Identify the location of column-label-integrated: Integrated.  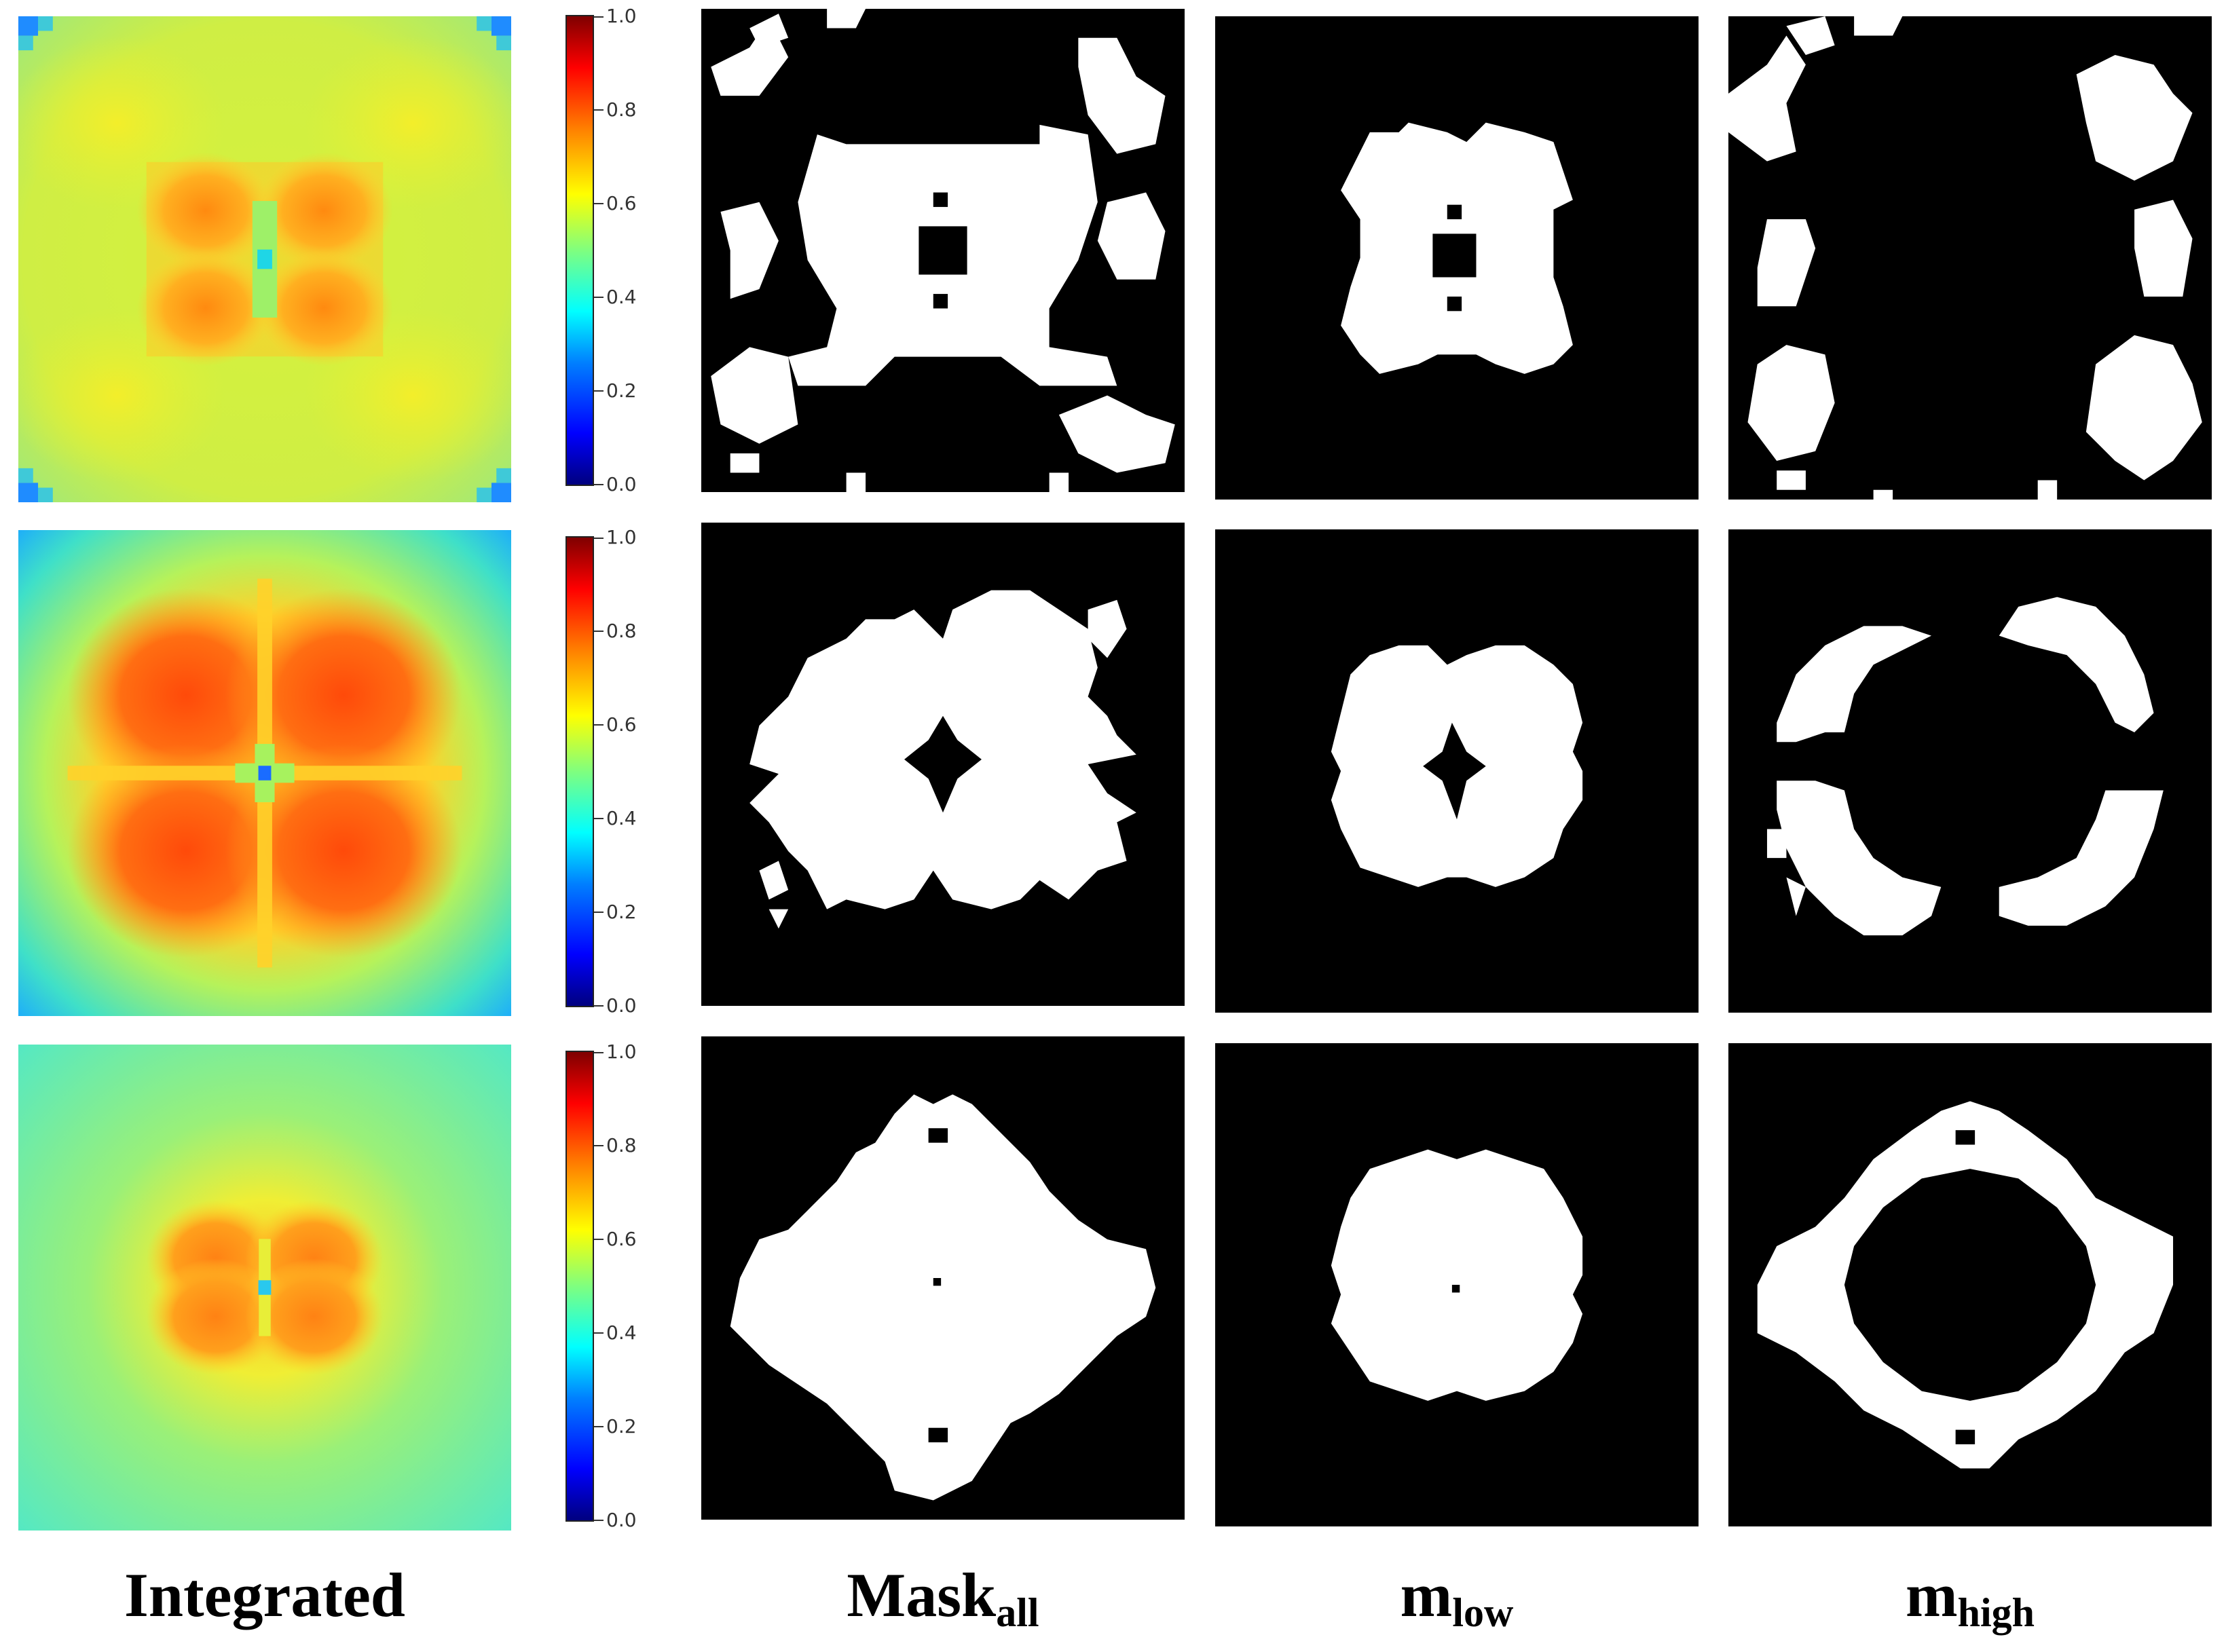
(265, 1595).